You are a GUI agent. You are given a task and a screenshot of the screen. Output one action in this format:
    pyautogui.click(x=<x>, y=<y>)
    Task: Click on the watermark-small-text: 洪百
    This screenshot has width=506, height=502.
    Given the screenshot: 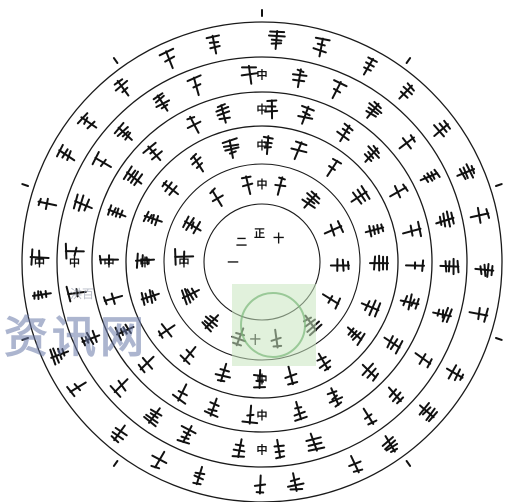 What is the action you would take?
    pyautogui.click(x=82, y=294)
    